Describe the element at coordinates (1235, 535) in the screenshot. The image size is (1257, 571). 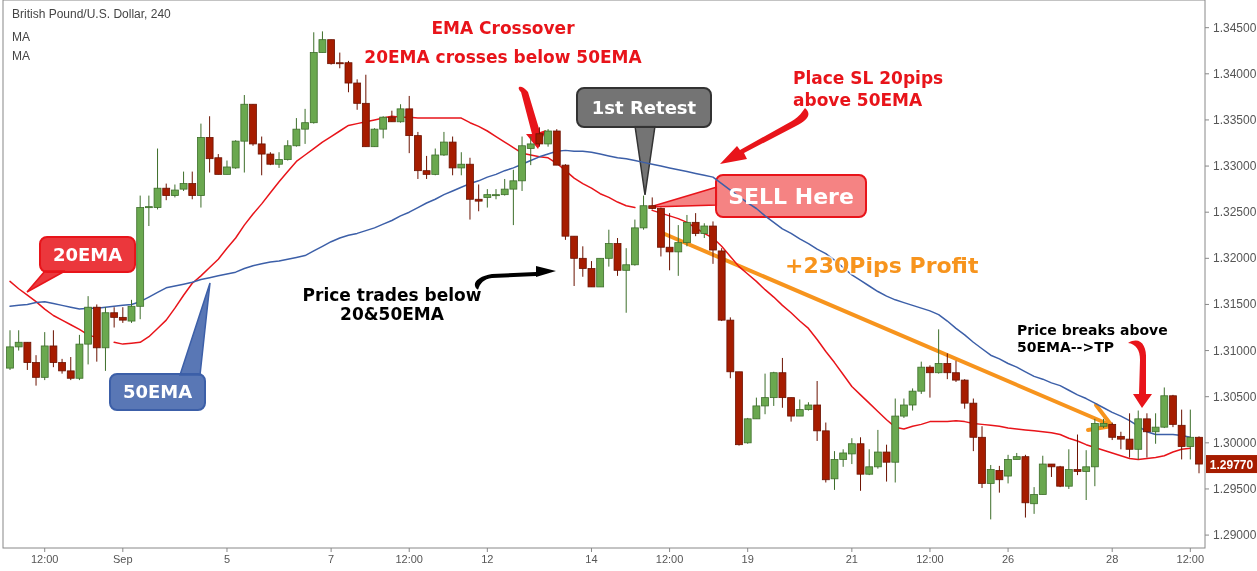
I see `y-tick-label: 1.29000` at that location.